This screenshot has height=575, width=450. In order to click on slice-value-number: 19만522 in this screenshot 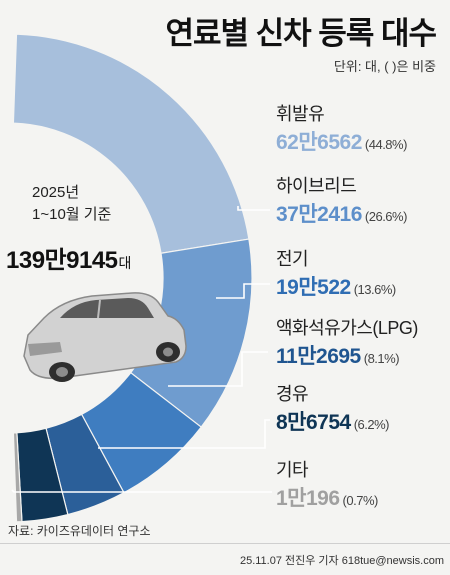, I will do `click(313, 287)`.